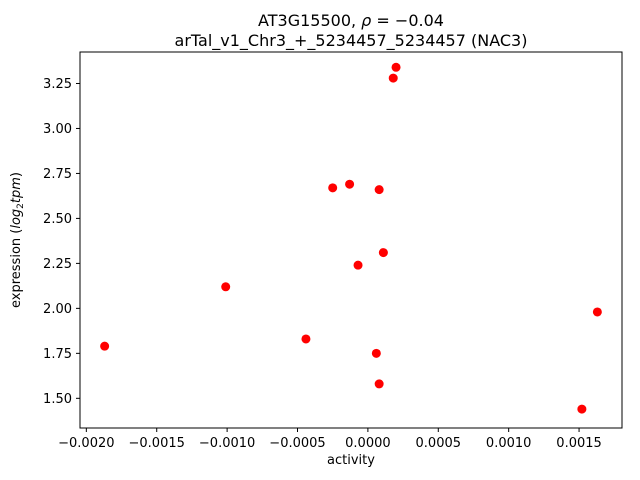  I want to click on ylabel-suffix: ), so click(16, 174).